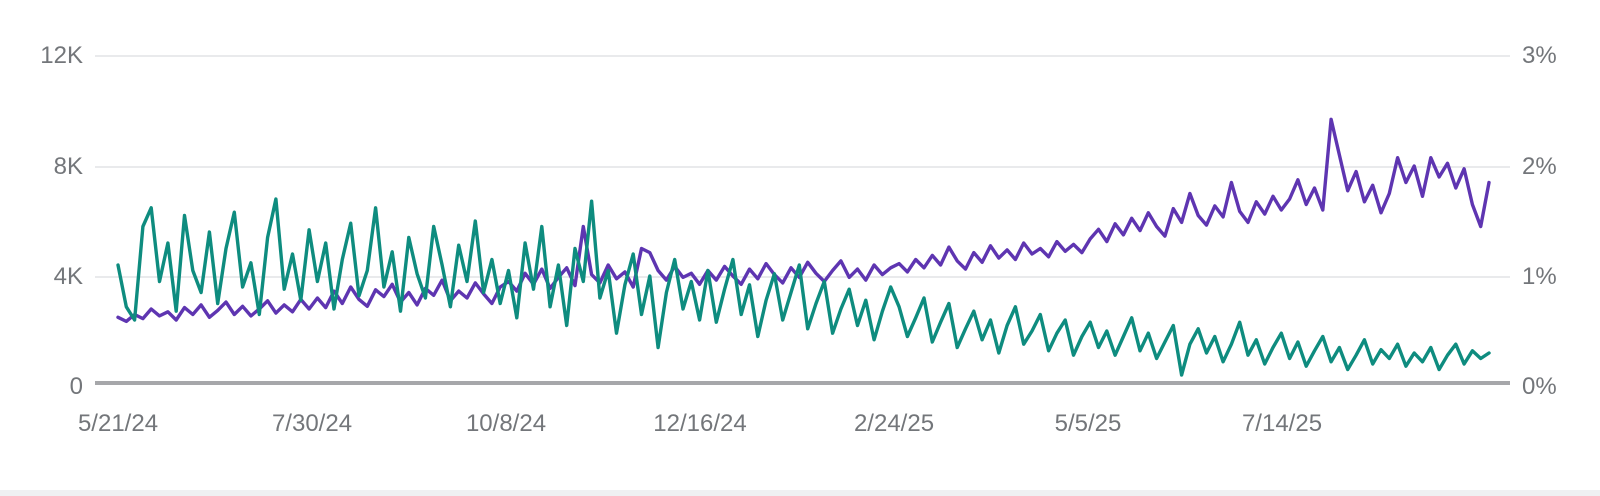  I want to click on left-axis-tick-8k: 8K, so click(68, 166).